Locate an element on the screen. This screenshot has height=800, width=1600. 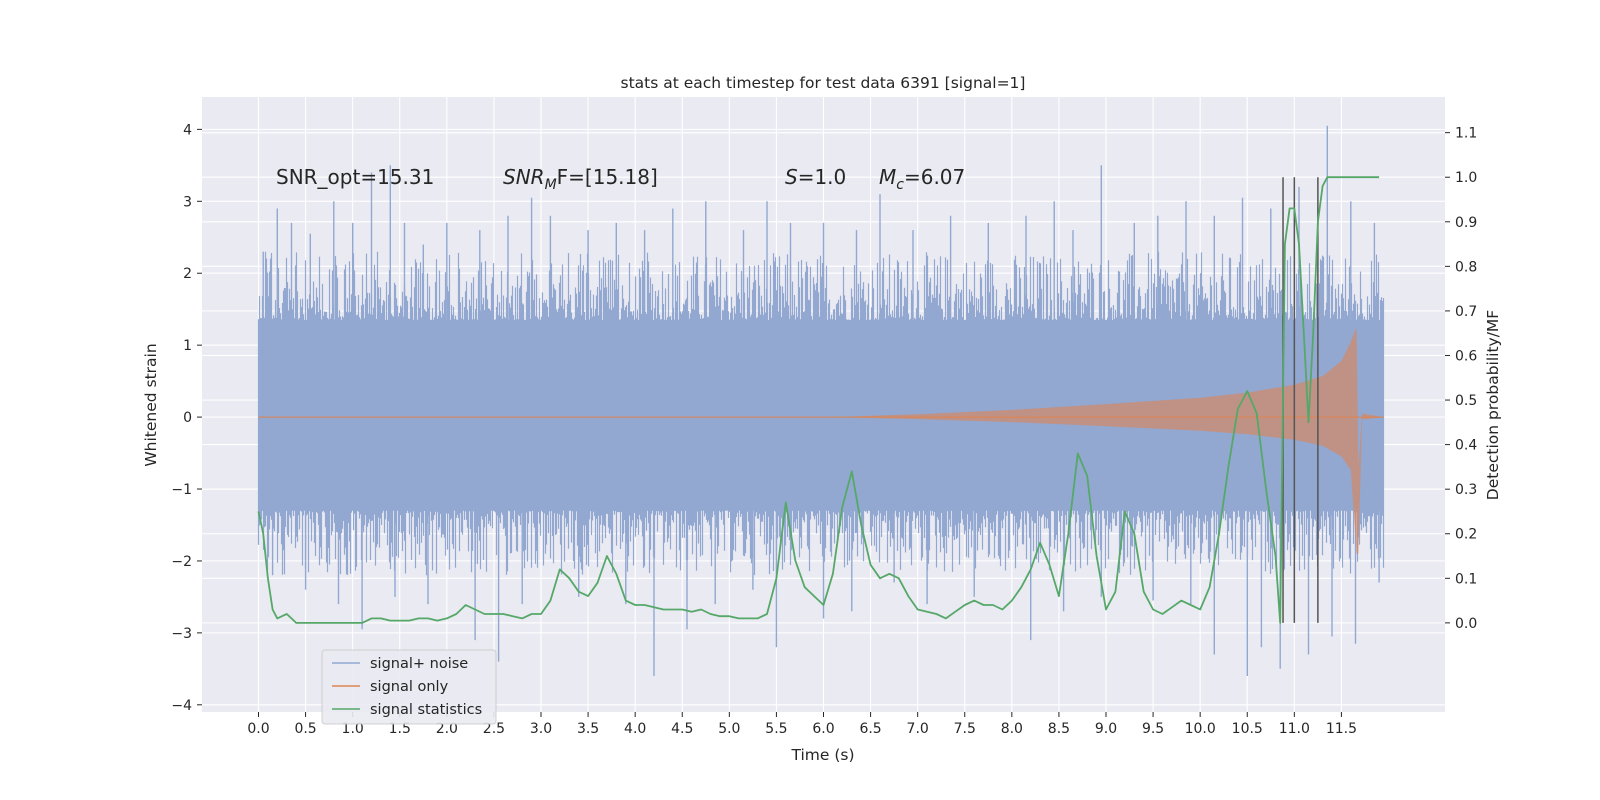
y-tick-label: 0 is located at coordinates (187, 418).